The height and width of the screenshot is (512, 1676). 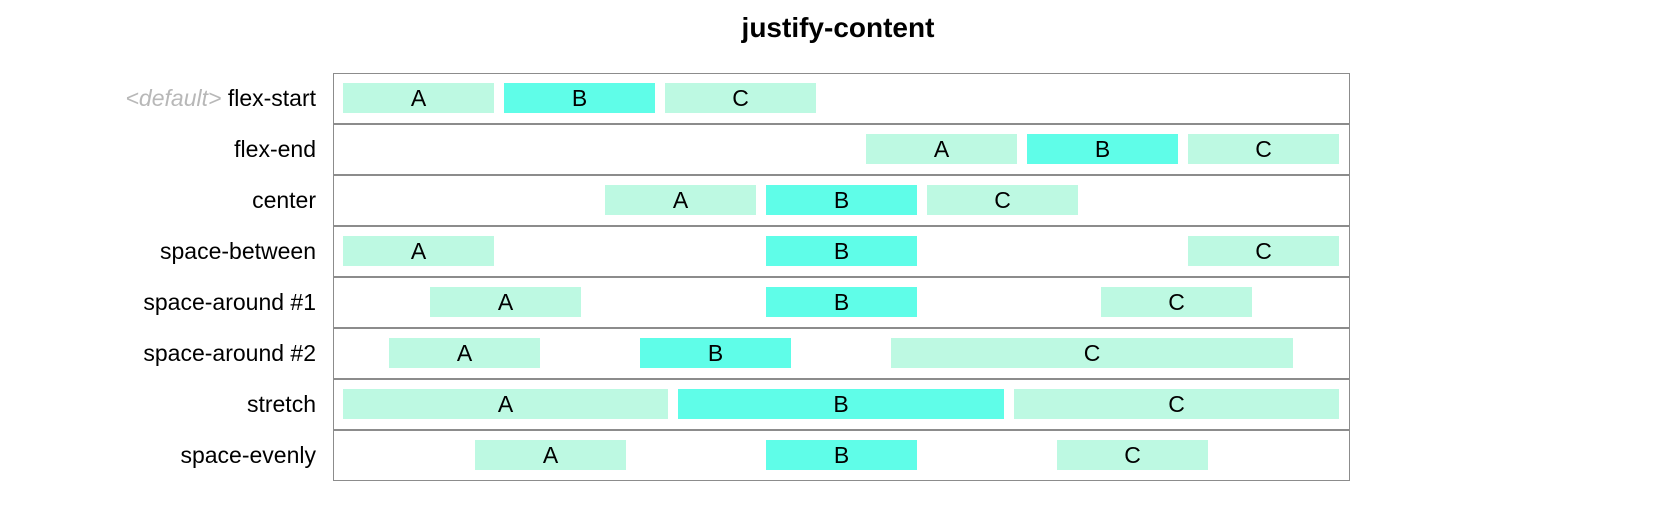 I want to click on row-space-around-2: space-around #2 A B C, so click(x=680, y=353).